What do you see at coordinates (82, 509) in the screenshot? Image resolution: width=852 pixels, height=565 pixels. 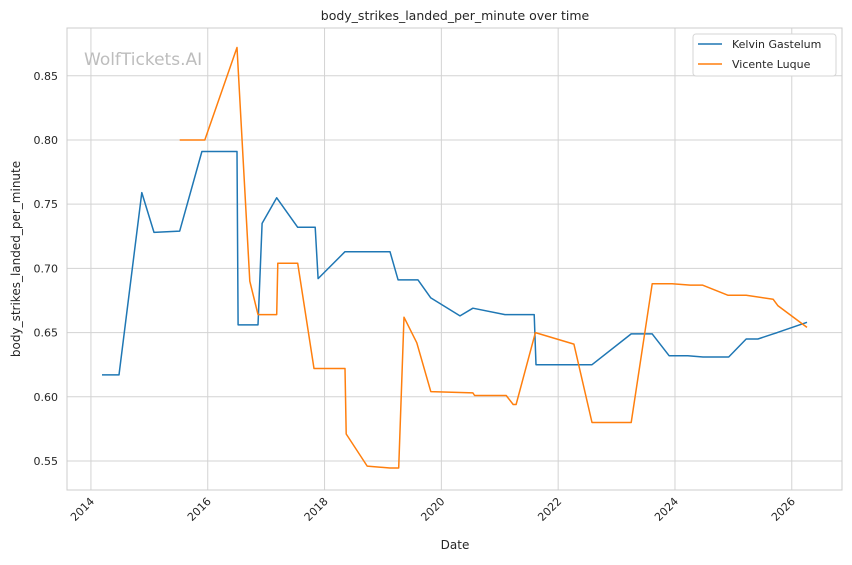 I see `x-tick-label: 2014` at bounding box center [82, 509].